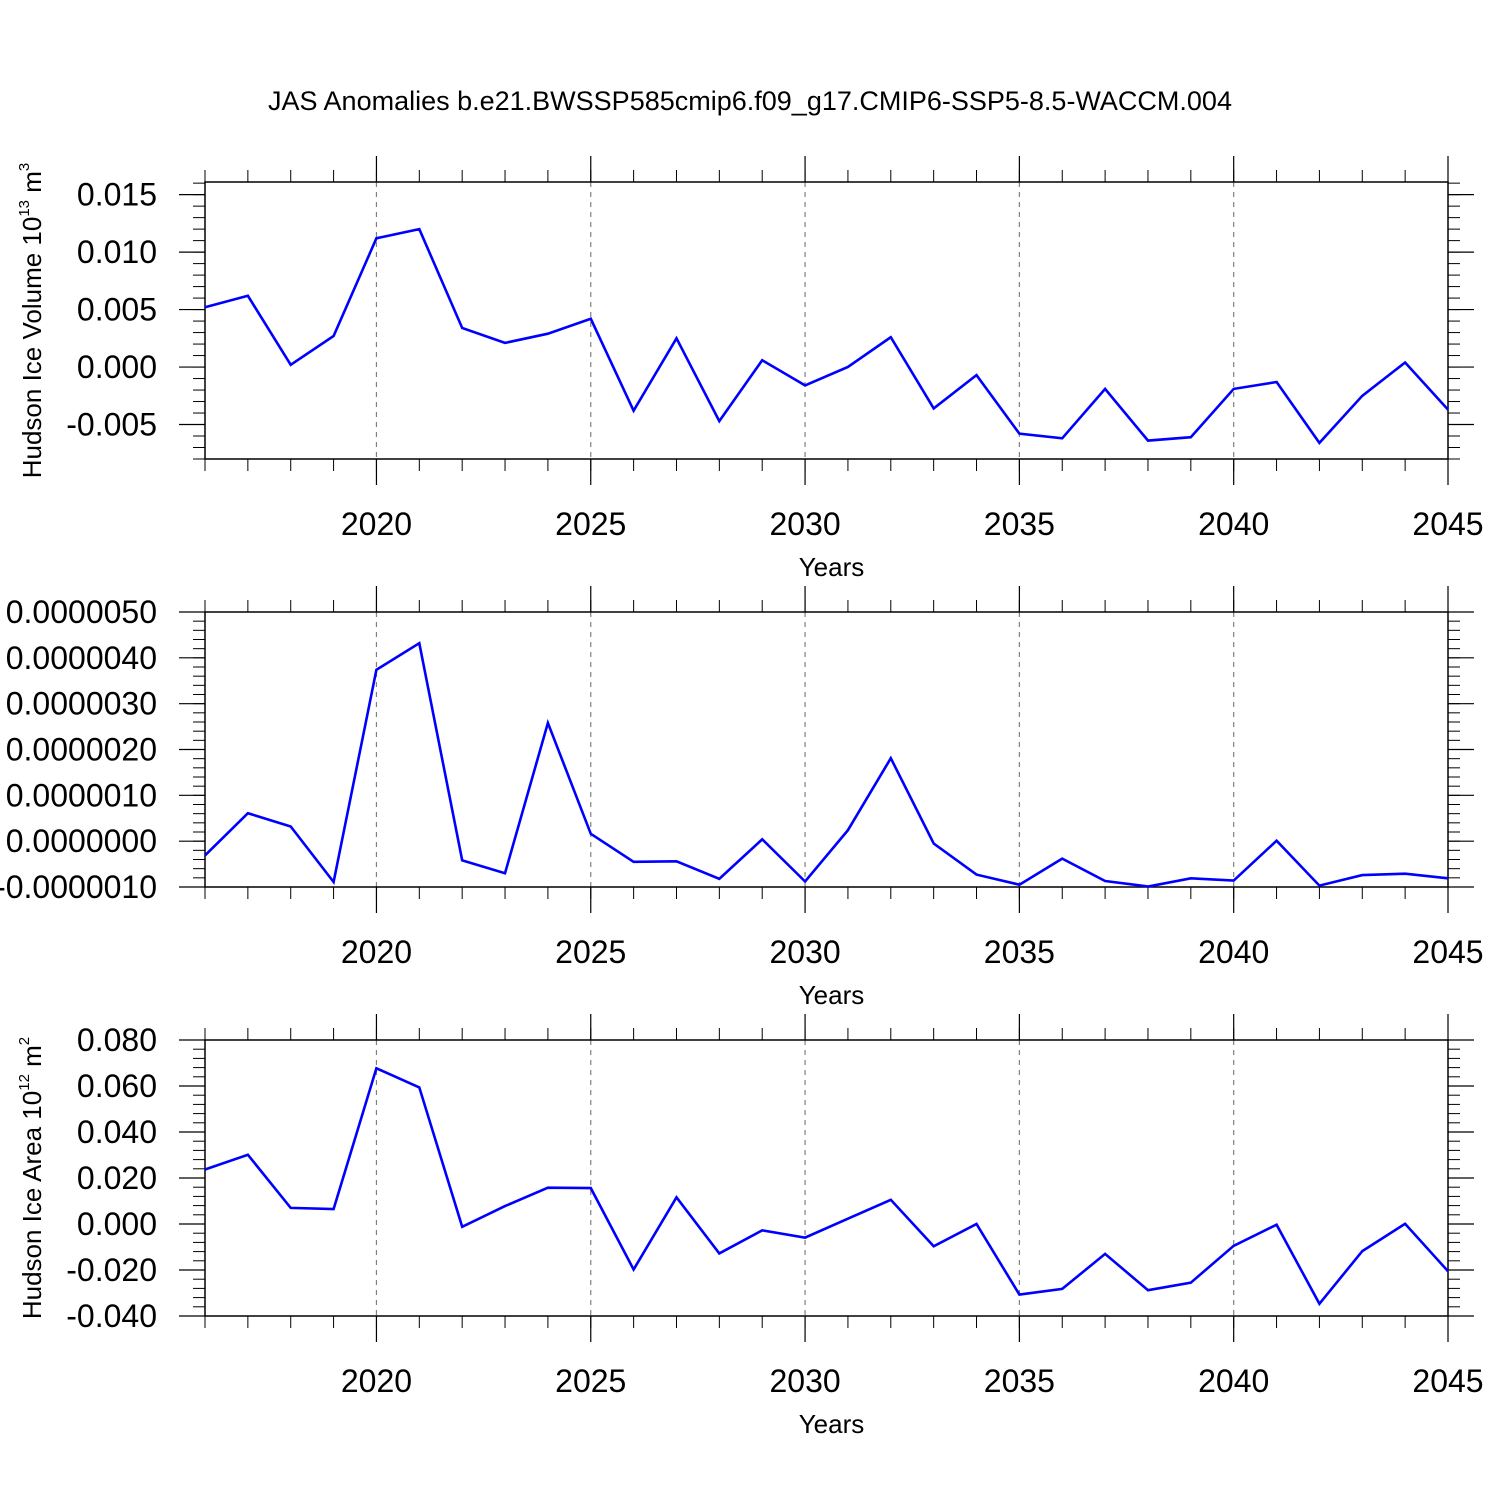 This screenshot has width=1500, height=1500. Describe the element at coordinates (78, 887) in the screenshot. I see `y-tick-label: -0.0000010` at that location.